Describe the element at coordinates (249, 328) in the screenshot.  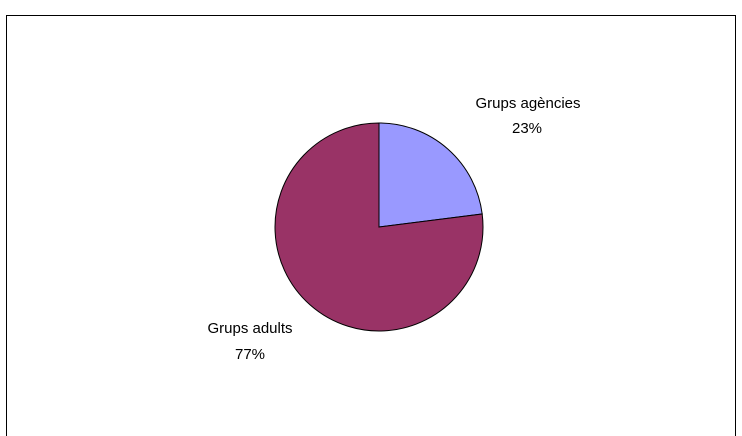
I see `slice-label-adults: Grups adults` at that location.